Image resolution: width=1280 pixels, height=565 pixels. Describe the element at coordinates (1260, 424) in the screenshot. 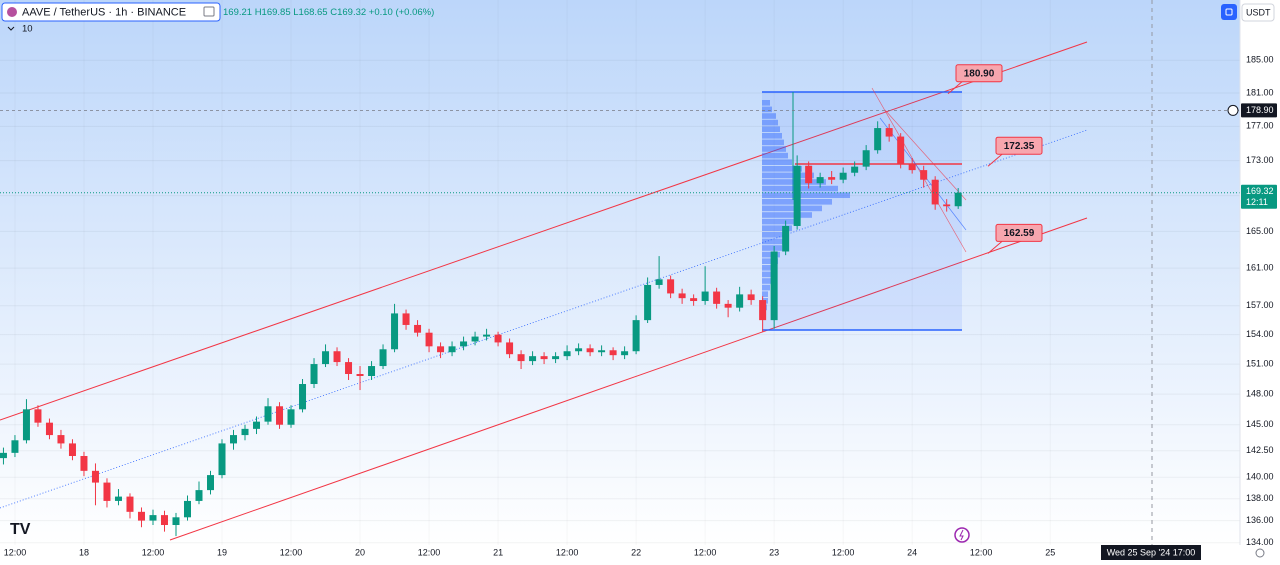

I see `y-tick-label: 145.00` at that location.